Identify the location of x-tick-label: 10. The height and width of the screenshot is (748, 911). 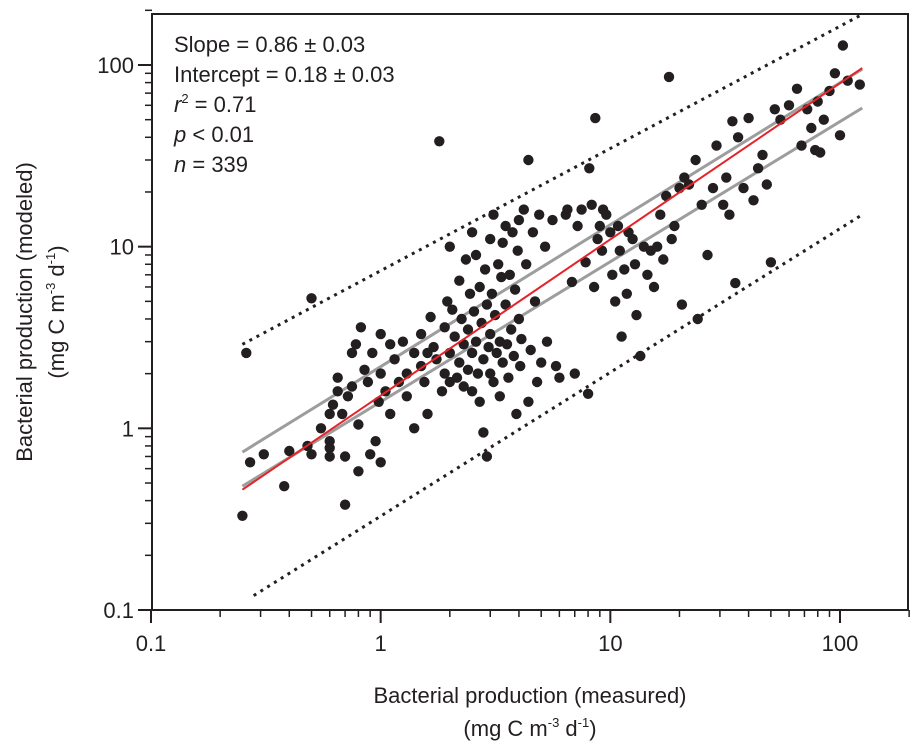
(610, 643).